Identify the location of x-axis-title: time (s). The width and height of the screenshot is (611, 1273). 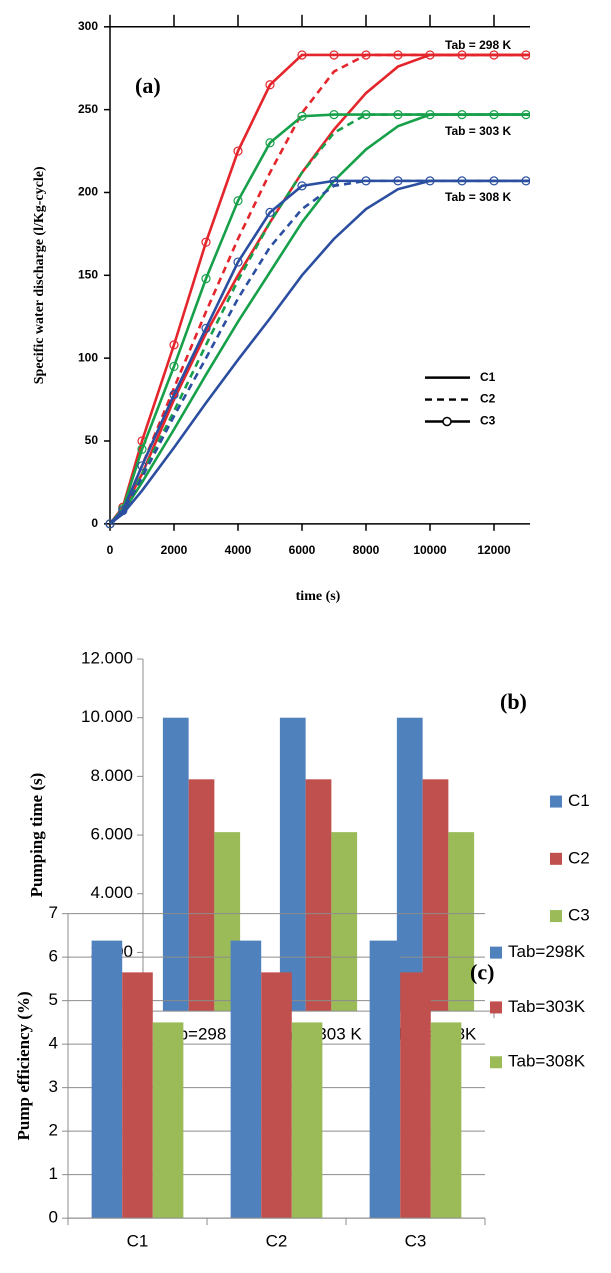
(318, 596).